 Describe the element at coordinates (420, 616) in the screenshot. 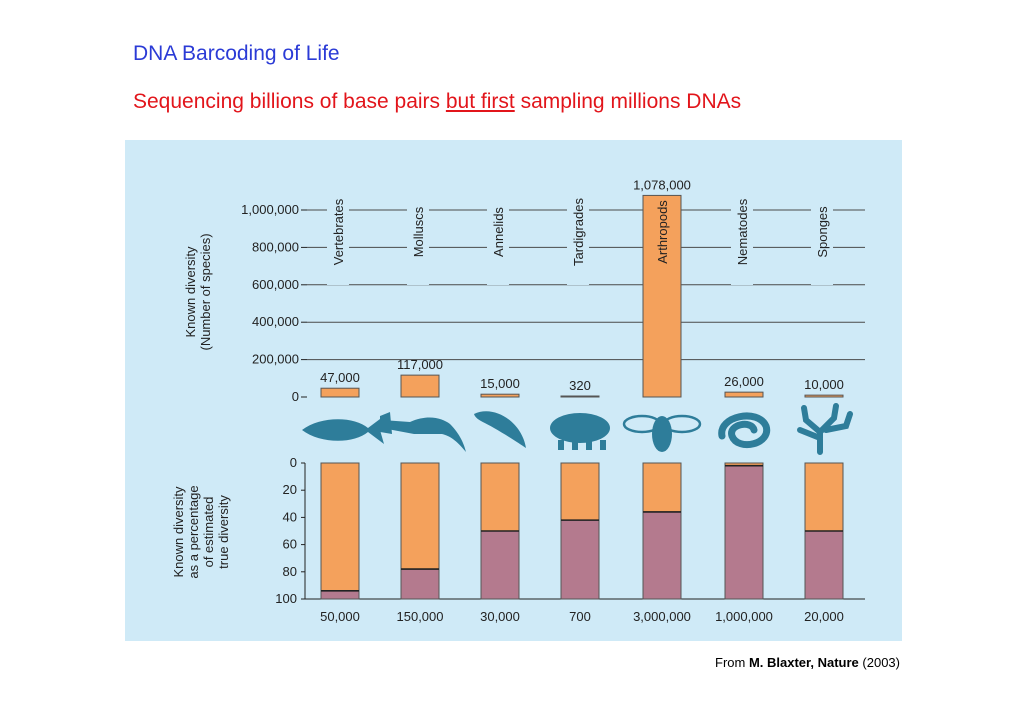

I see `estimated-true-diversity-label: 150,000` at that location.